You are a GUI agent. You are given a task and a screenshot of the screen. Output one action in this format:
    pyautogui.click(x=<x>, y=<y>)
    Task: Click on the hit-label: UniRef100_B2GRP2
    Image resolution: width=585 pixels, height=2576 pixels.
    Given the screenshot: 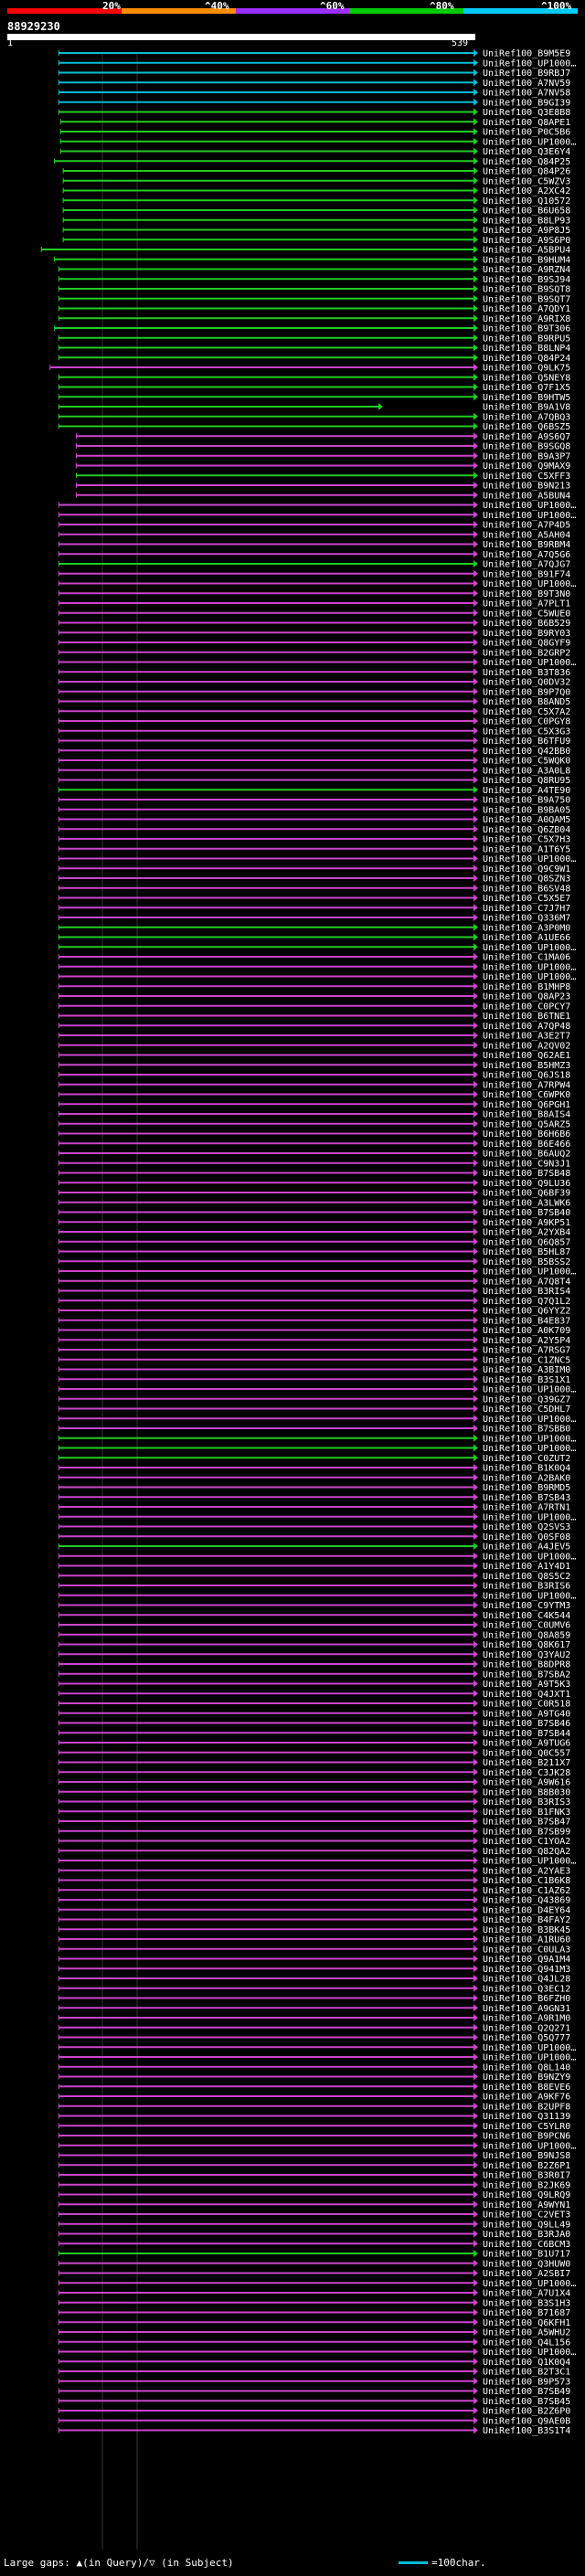 What is the action you would take?
    pyautogui.click(x=527, y=653)
    